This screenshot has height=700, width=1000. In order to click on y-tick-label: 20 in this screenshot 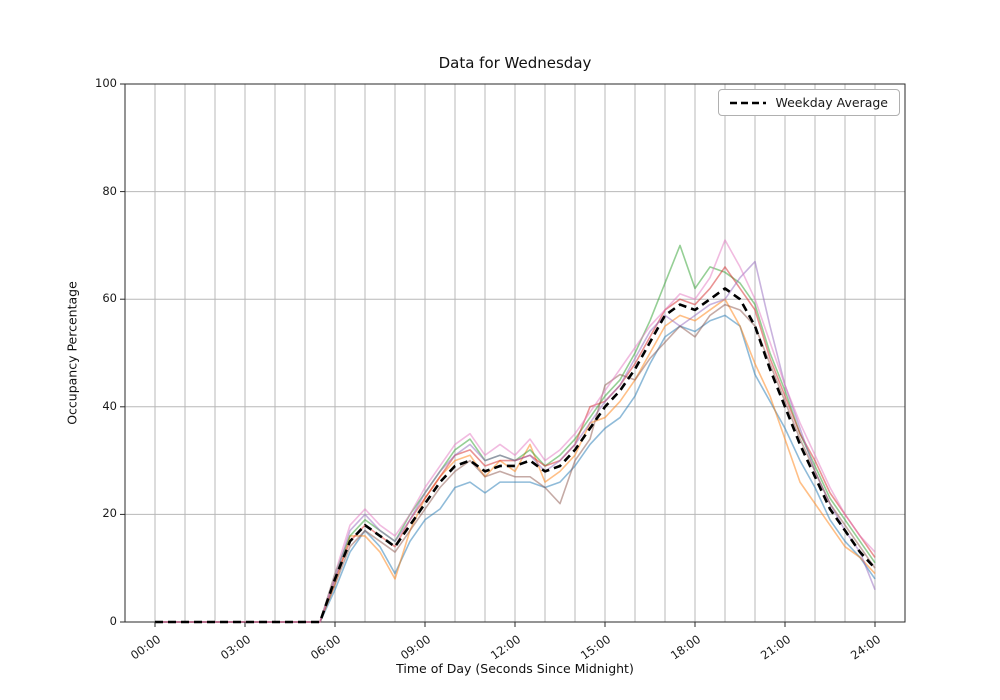, I will do `click(109, 513)`.